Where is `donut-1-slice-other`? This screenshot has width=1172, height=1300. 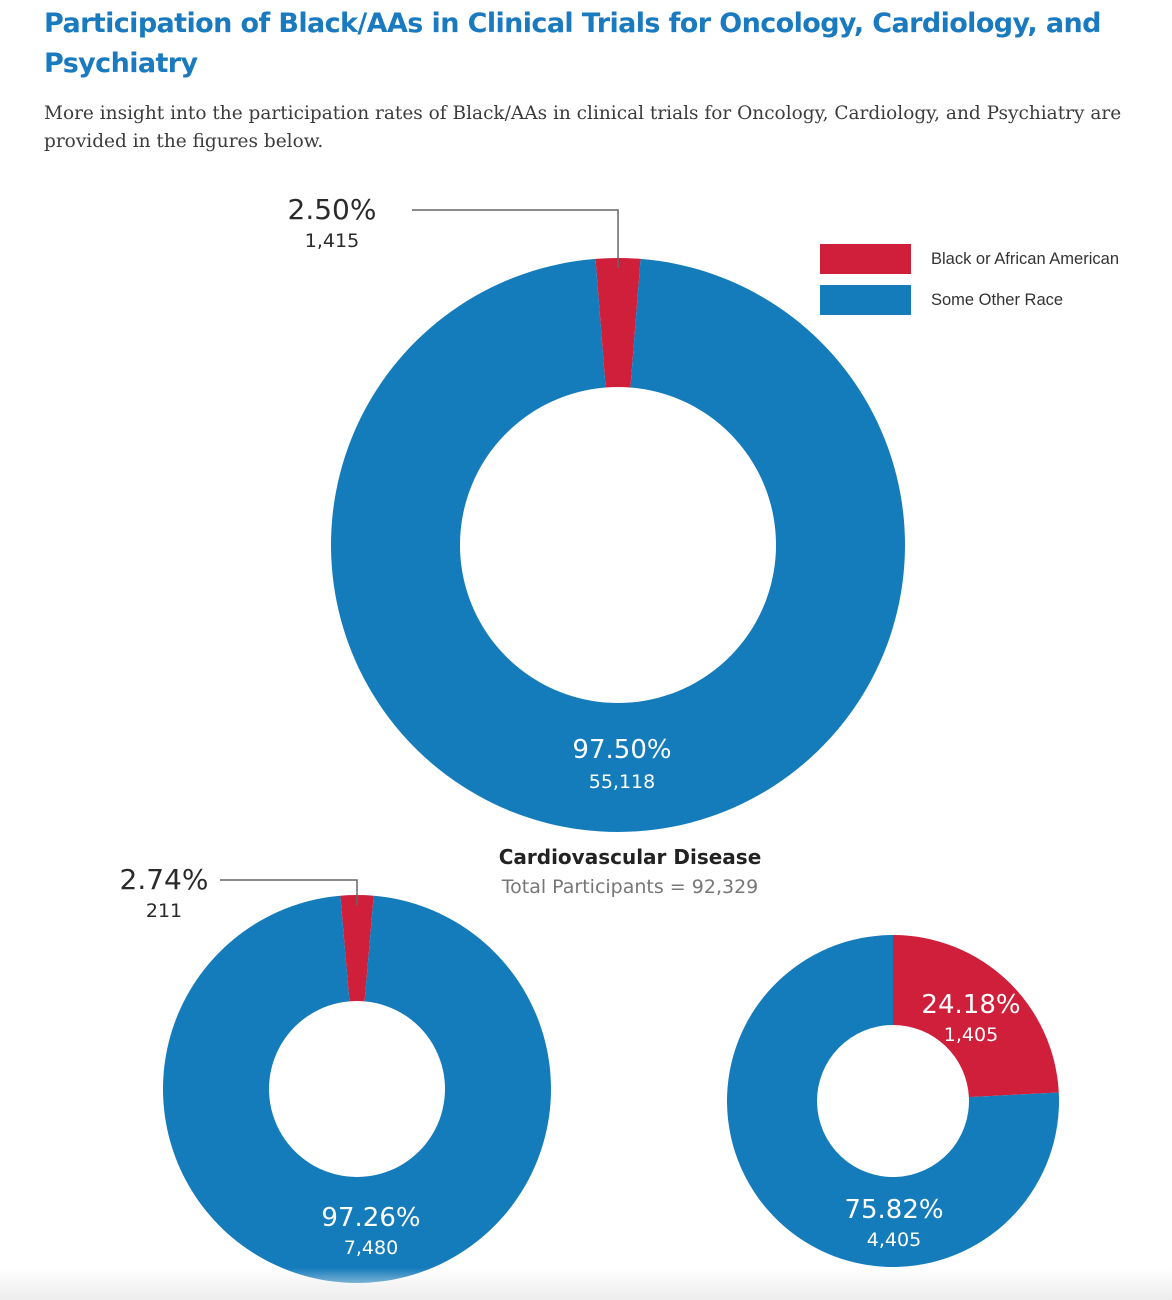
donut-1-slice-other is located at coordinates (356, 1089).